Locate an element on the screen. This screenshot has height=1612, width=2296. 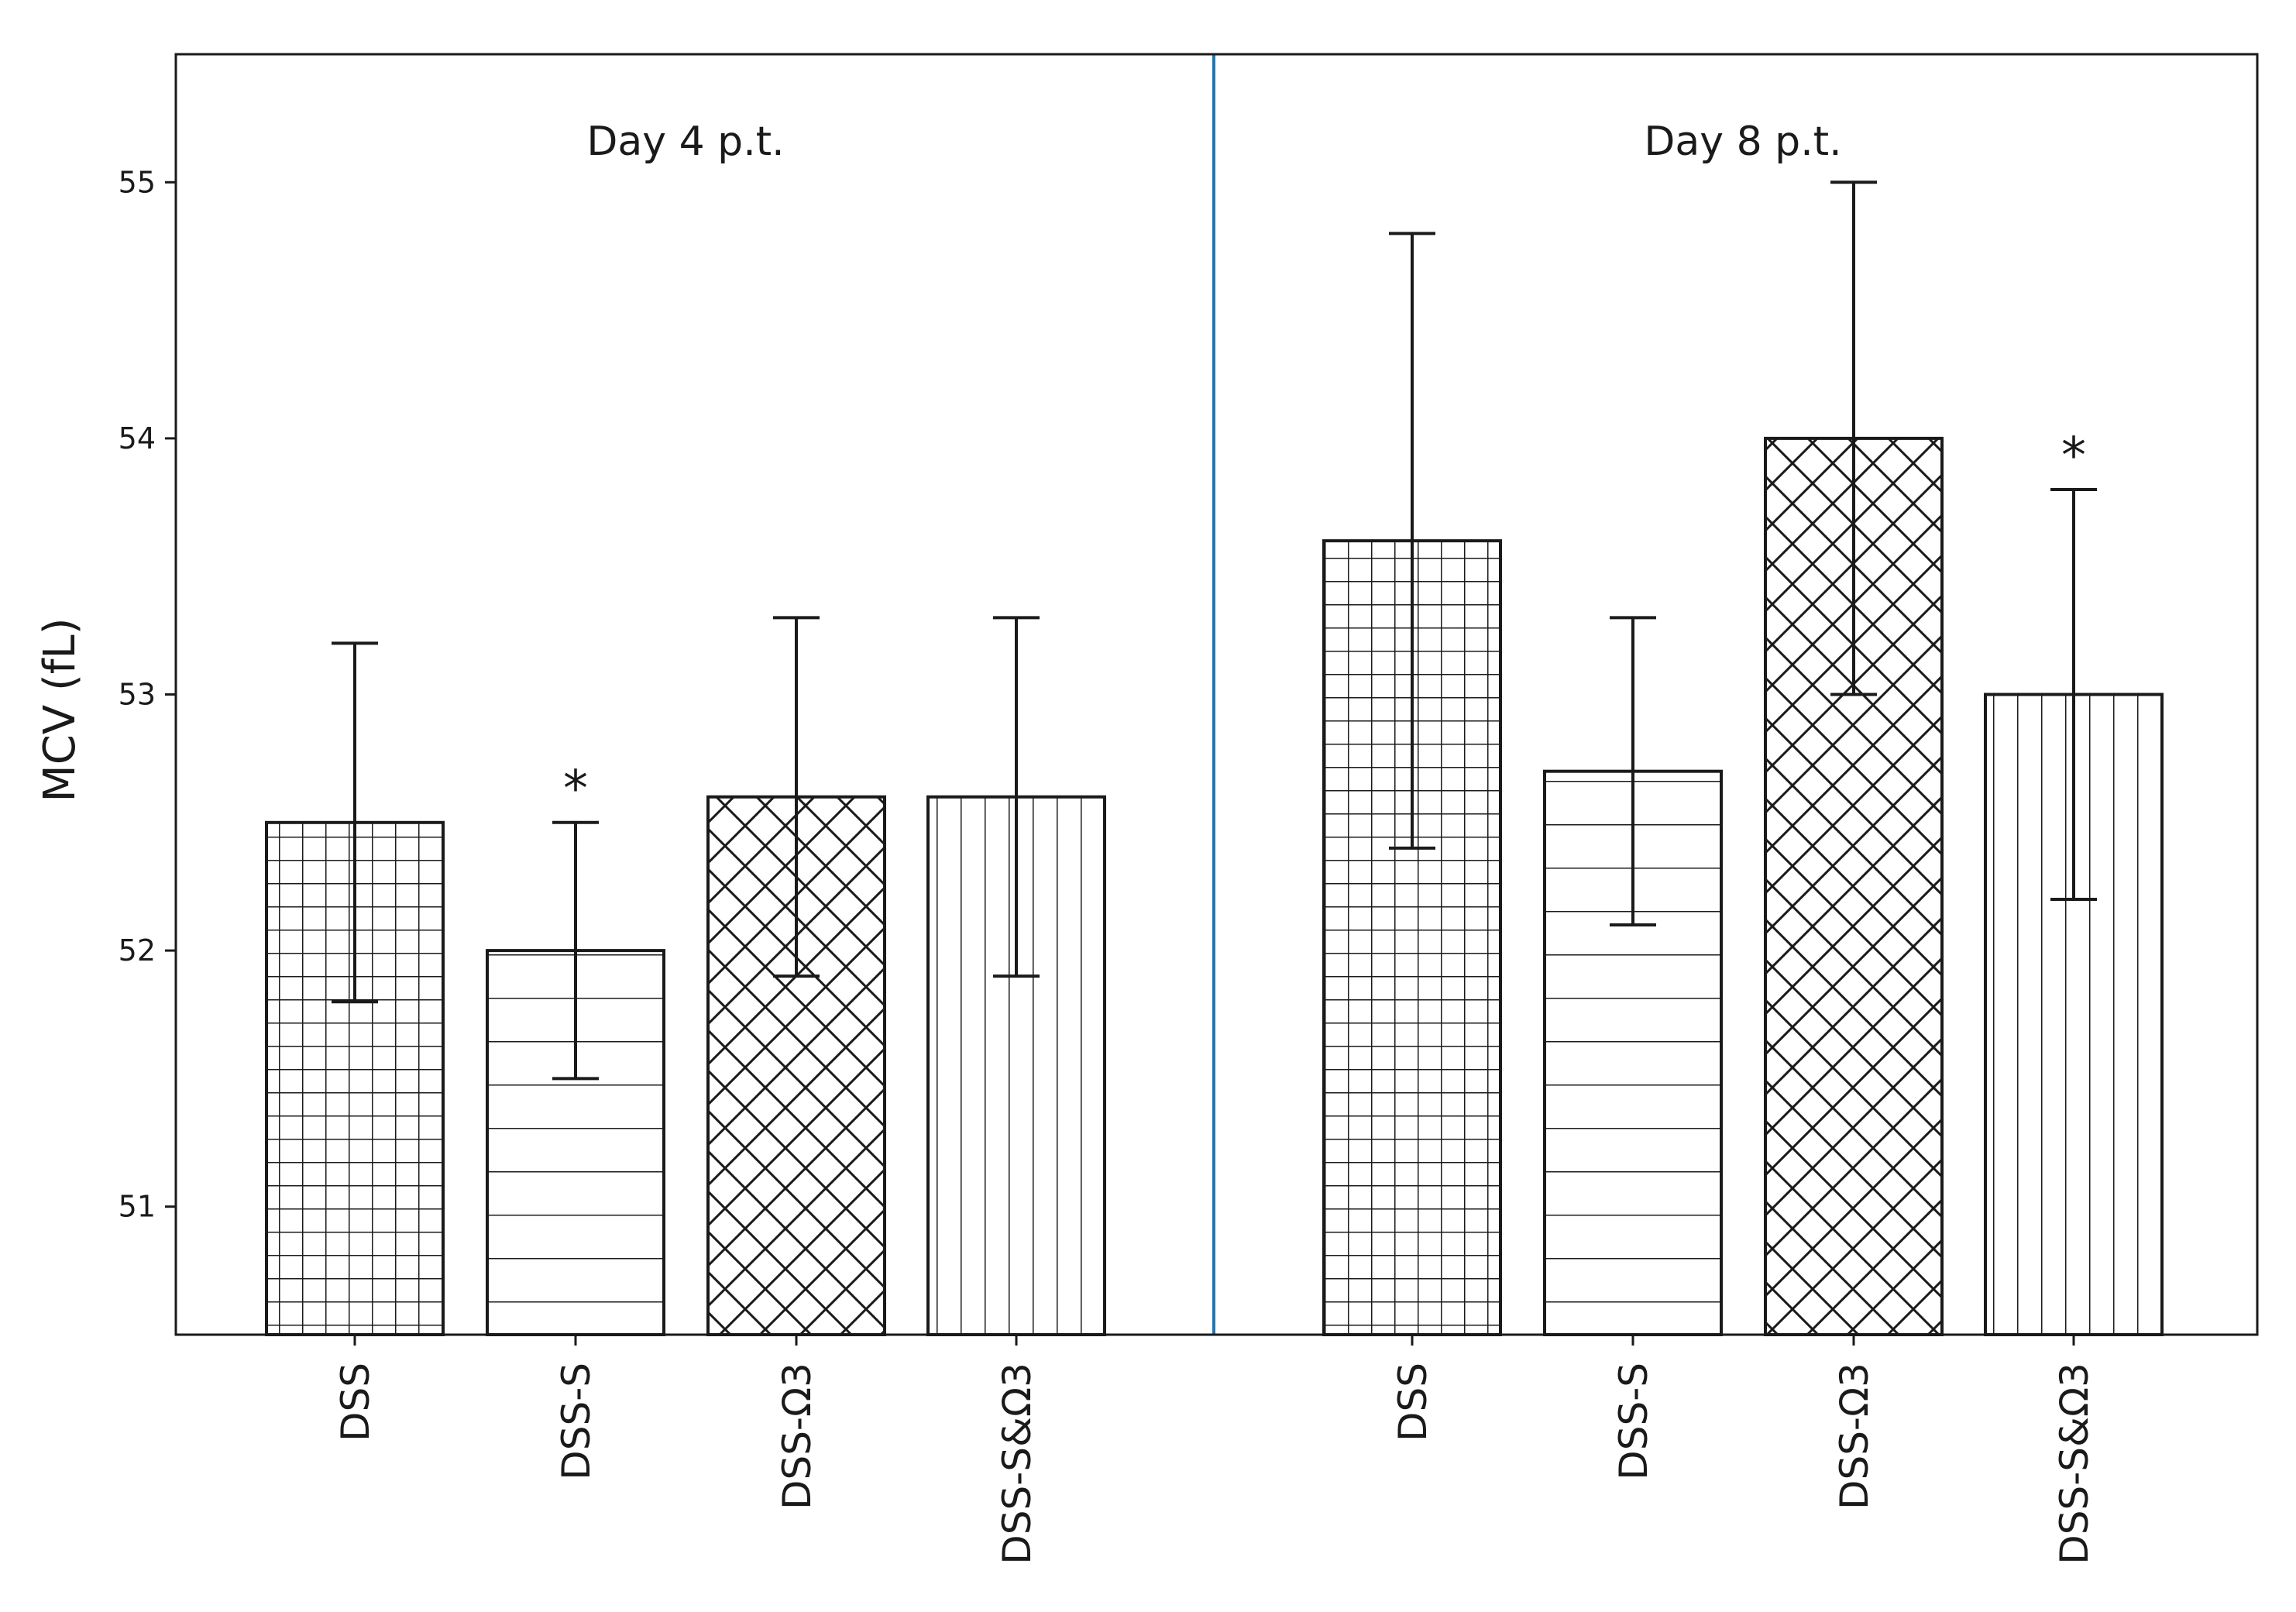
y-tick-label: 53 is located at coordinates (137, 695).